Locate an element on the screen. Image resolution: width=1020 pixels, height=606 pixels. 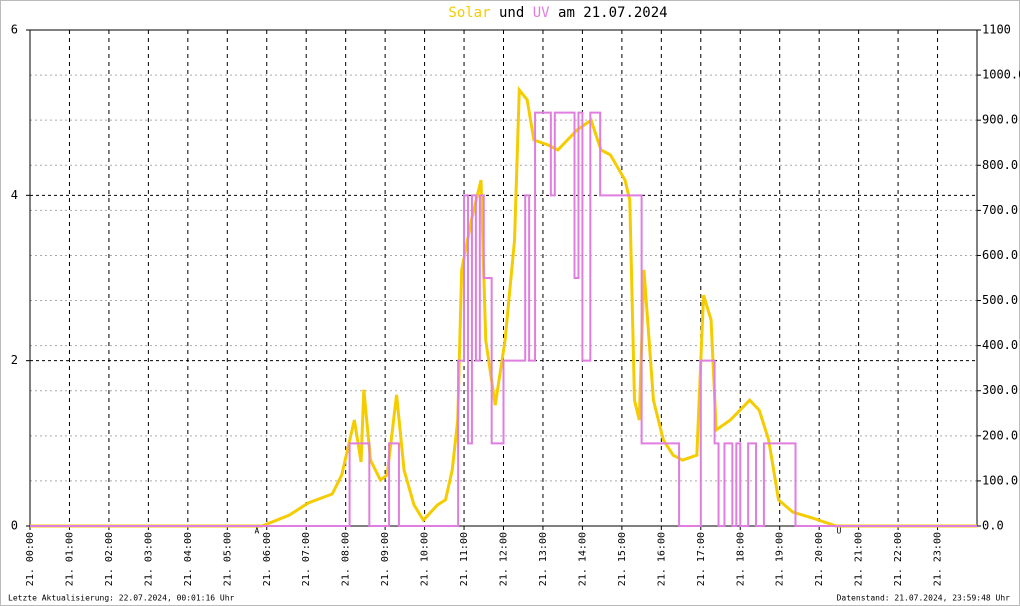
y2-tick-label: 100.0 is located at coordinates (1000, 480).